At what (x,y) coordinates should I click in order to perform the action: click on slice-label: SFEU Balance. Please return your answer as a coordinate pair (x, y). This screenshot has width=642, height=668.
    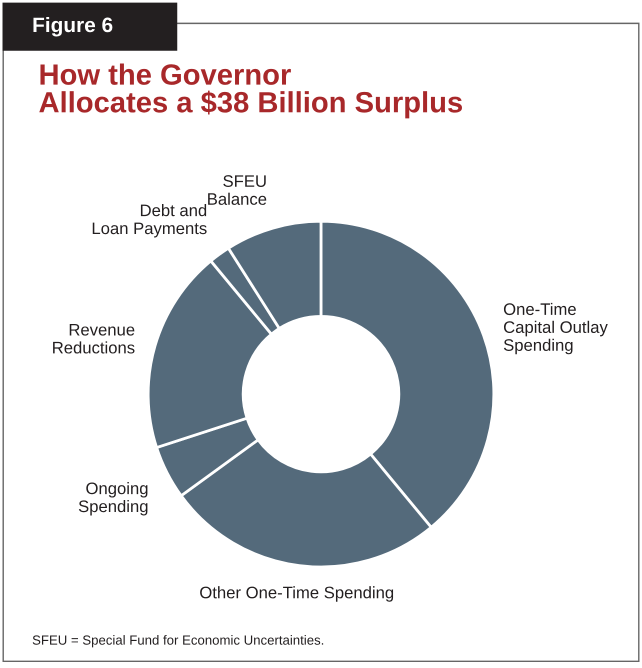
    Looking at the image, I should click on (237, 190).